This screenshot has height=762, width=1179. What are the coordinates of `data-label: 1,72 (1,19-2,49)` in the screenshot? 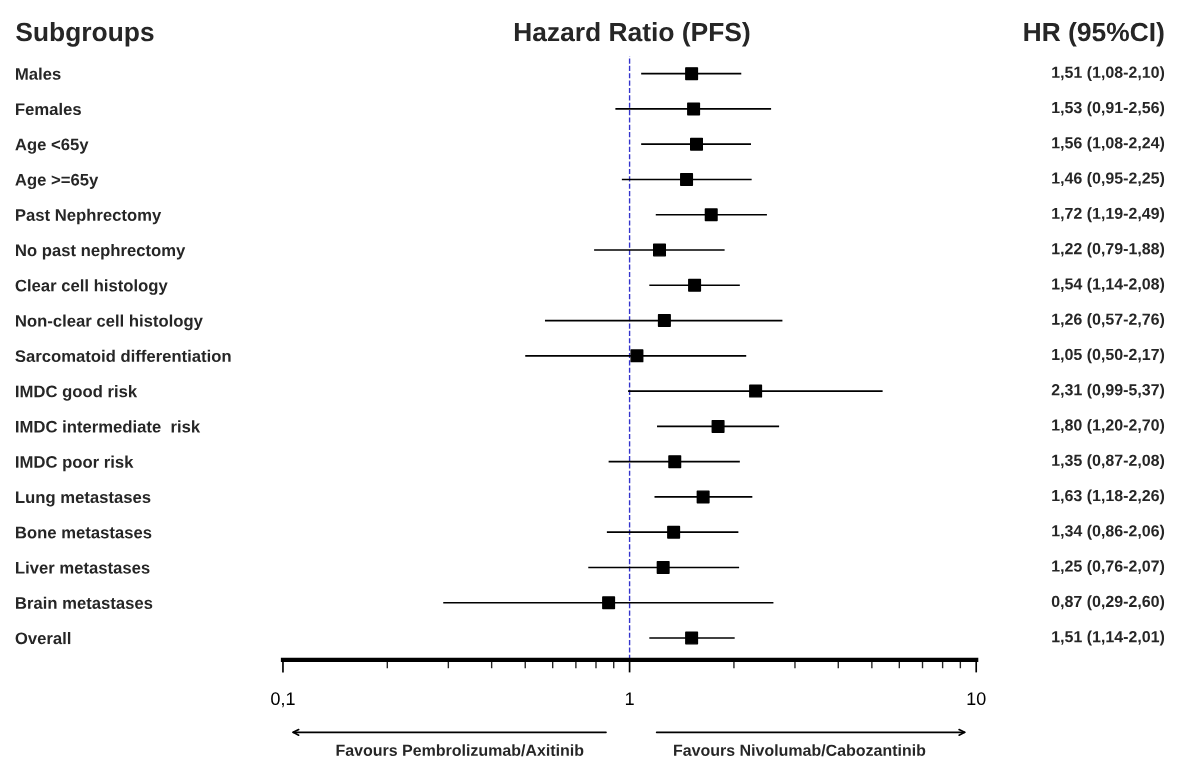 It's located at (1108, 215).